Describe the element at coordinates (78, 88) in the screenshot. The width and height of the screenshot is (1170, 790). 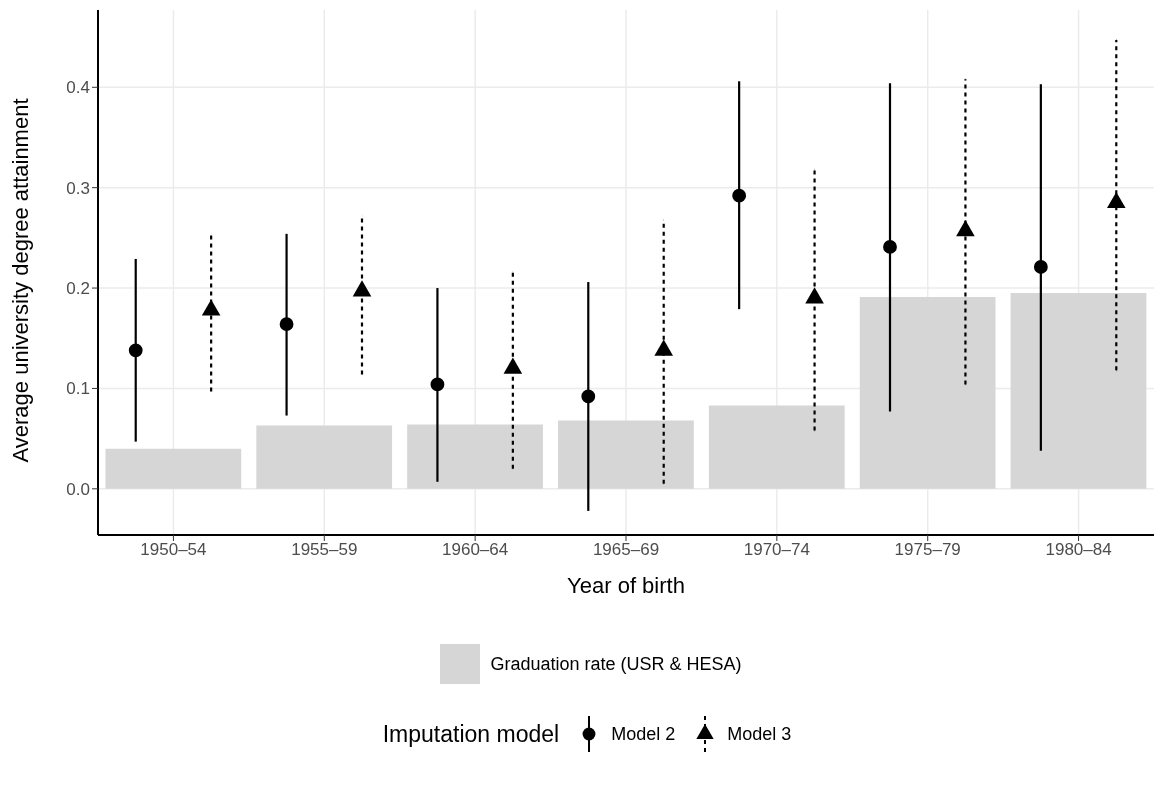
I see `y-tick-label: 0.4` at that location.